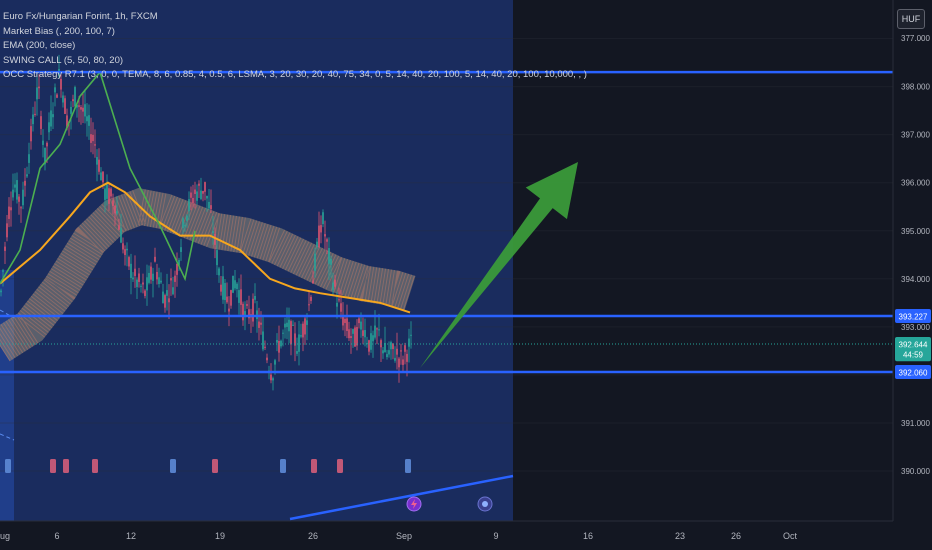 The image size is (932, 550). I want to click on time-tick-label: Sep, so click(404, 536).